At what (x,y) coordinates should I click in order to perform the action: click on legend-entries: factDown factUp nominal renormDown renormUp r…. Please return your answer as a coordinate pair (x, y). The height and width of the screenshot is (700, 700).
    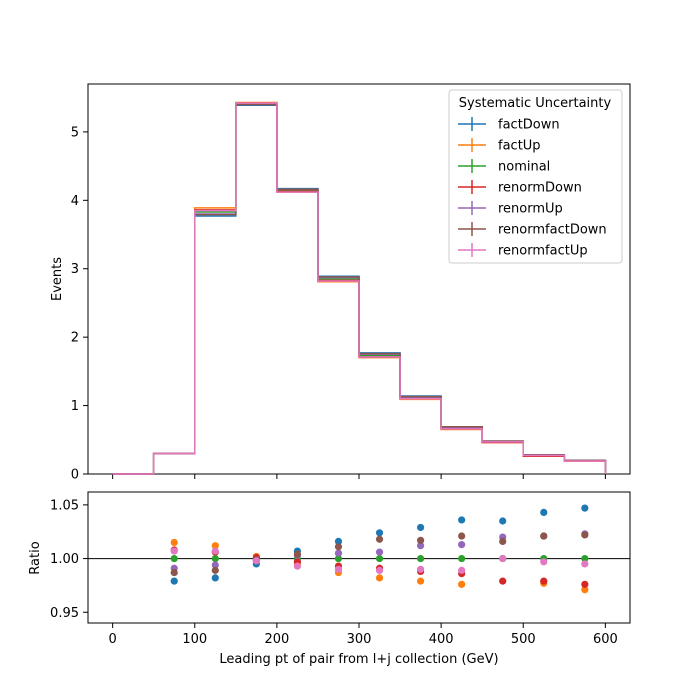
    Looking at the image, I should click on (532, 188).